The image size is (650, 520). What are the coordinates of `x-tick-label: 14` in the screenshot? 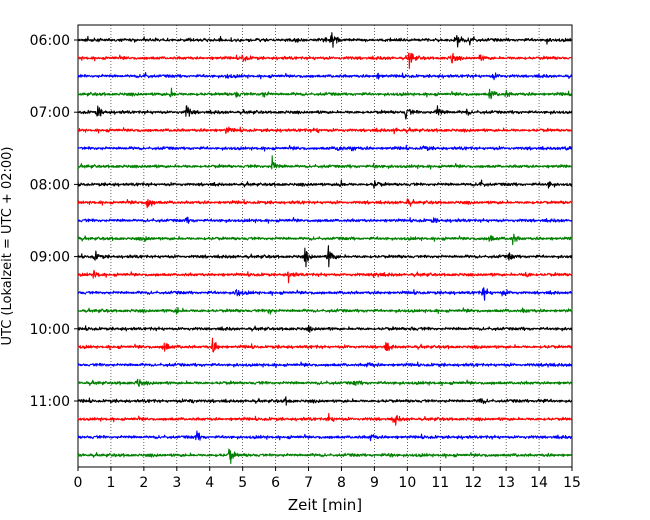 It's located at (539, 483).